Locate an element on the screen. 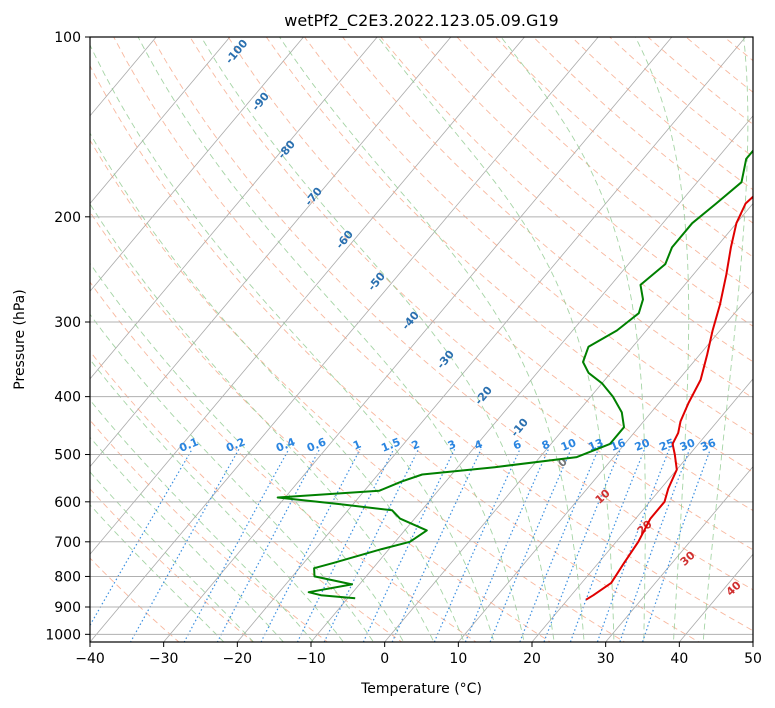 This screenshot has height=708, width=775. x-tick-label: 20 is located at coordinates (532, 659).